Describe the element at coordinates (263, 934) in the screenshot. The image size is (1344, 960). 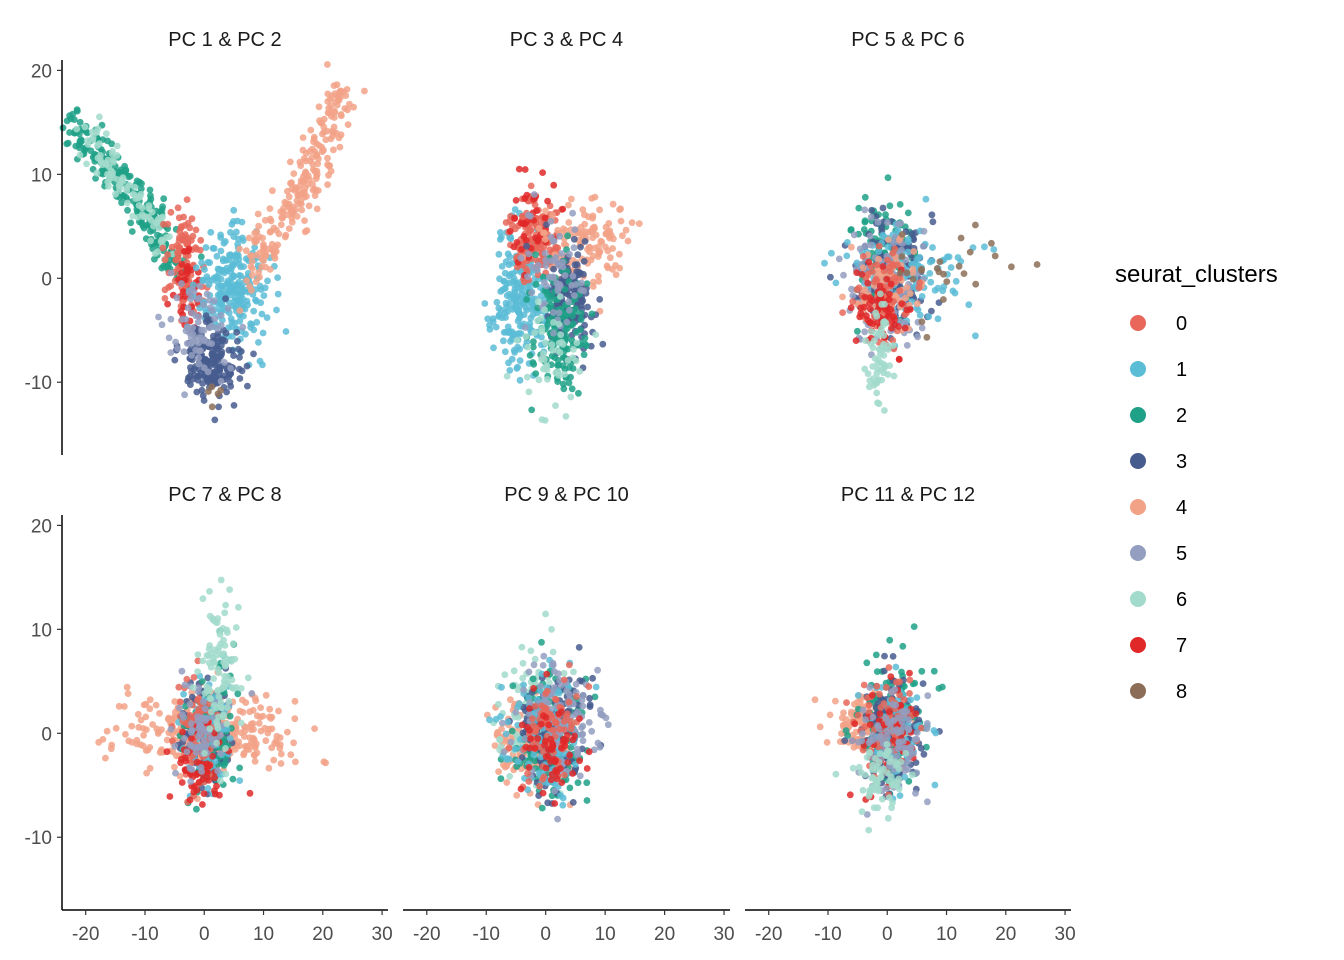
I see `x-tick-label: 10` at that location.